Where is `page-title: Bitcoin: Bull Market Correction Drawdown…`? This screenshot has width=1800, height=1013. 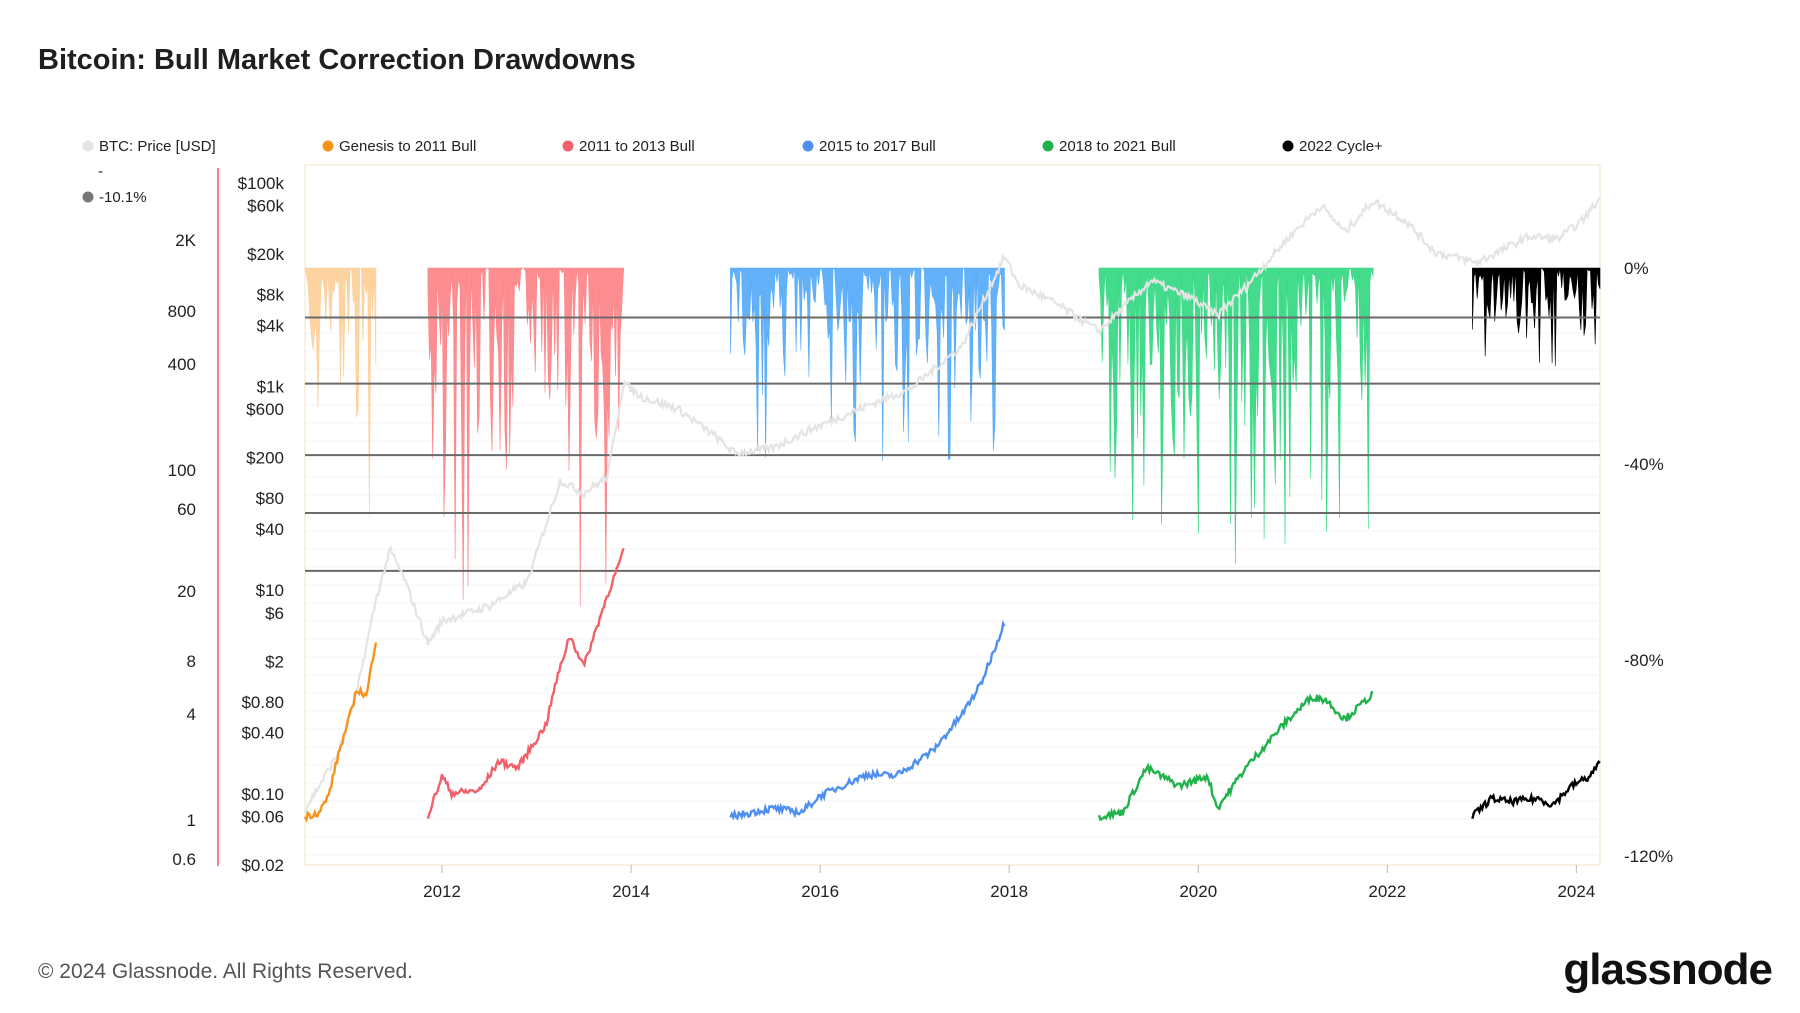 page-title: Bitcoin: Bull Market Correction Drawdown… is located at coordinates (337, 60).